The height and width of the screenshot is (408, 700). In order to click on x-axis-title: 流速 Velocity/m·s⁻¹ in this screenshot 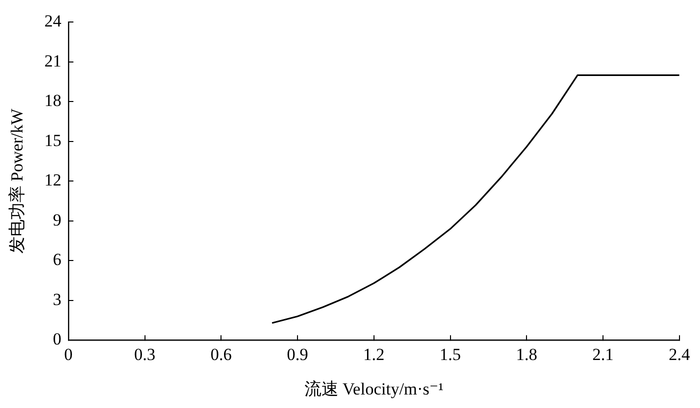, I will do `click(374, 388)`.